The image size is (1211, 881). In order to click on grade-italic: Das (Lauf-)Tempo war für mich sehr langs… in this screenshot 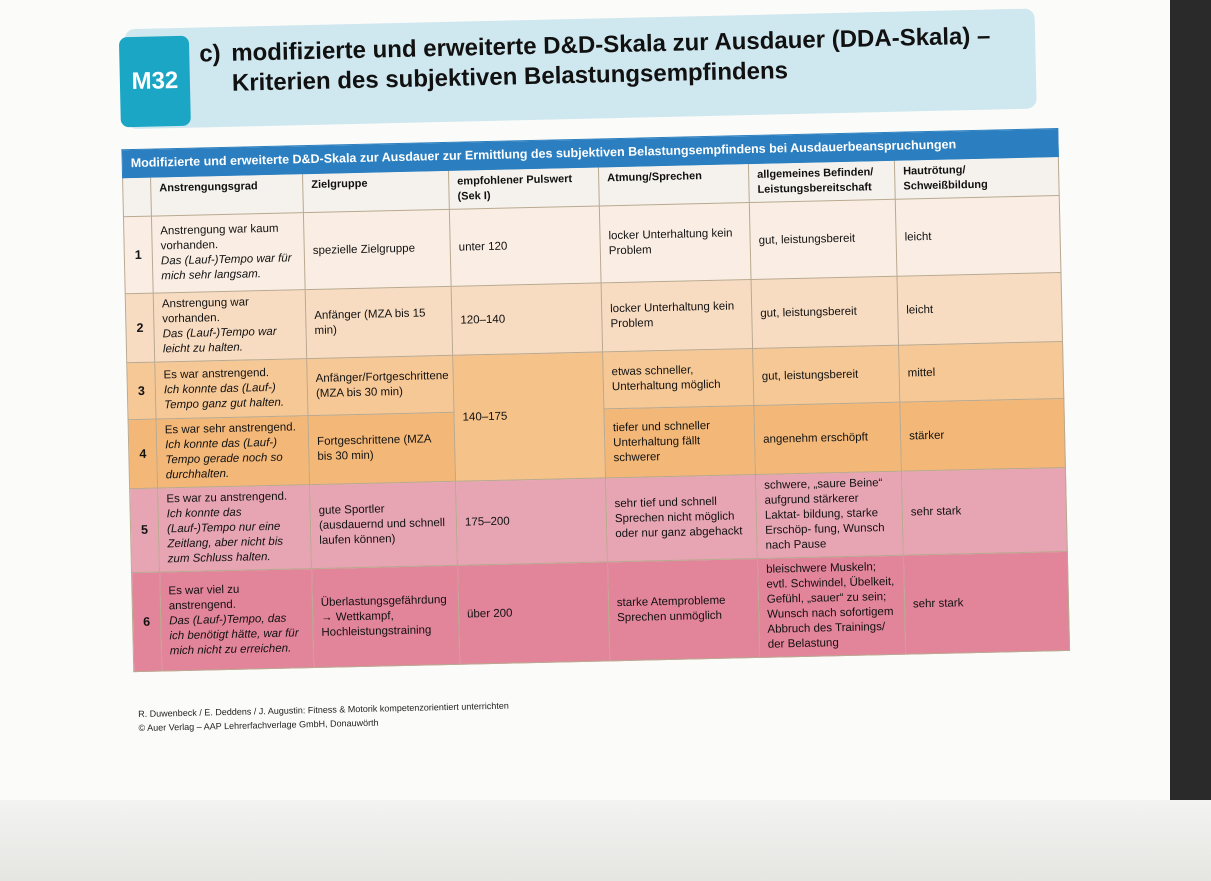, I will do `click(226, 267)`.